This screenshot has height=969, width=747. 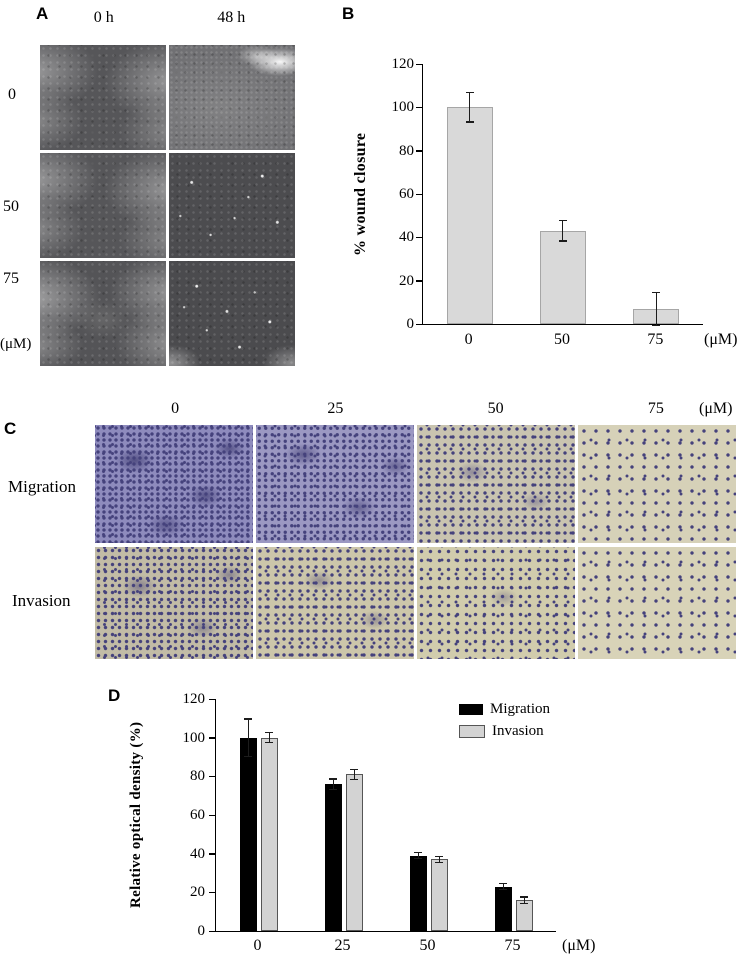 I want to click on micrograph-invasion-0um, so click(x=174, y=603).